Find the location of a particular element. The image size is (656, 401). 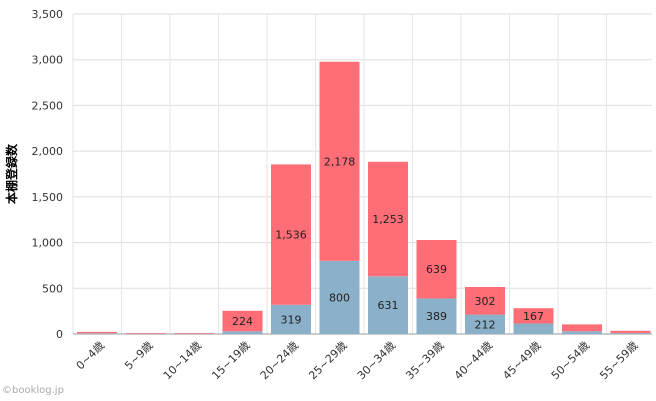

bar-value-label: 224 is located at coordinates (242, 321).